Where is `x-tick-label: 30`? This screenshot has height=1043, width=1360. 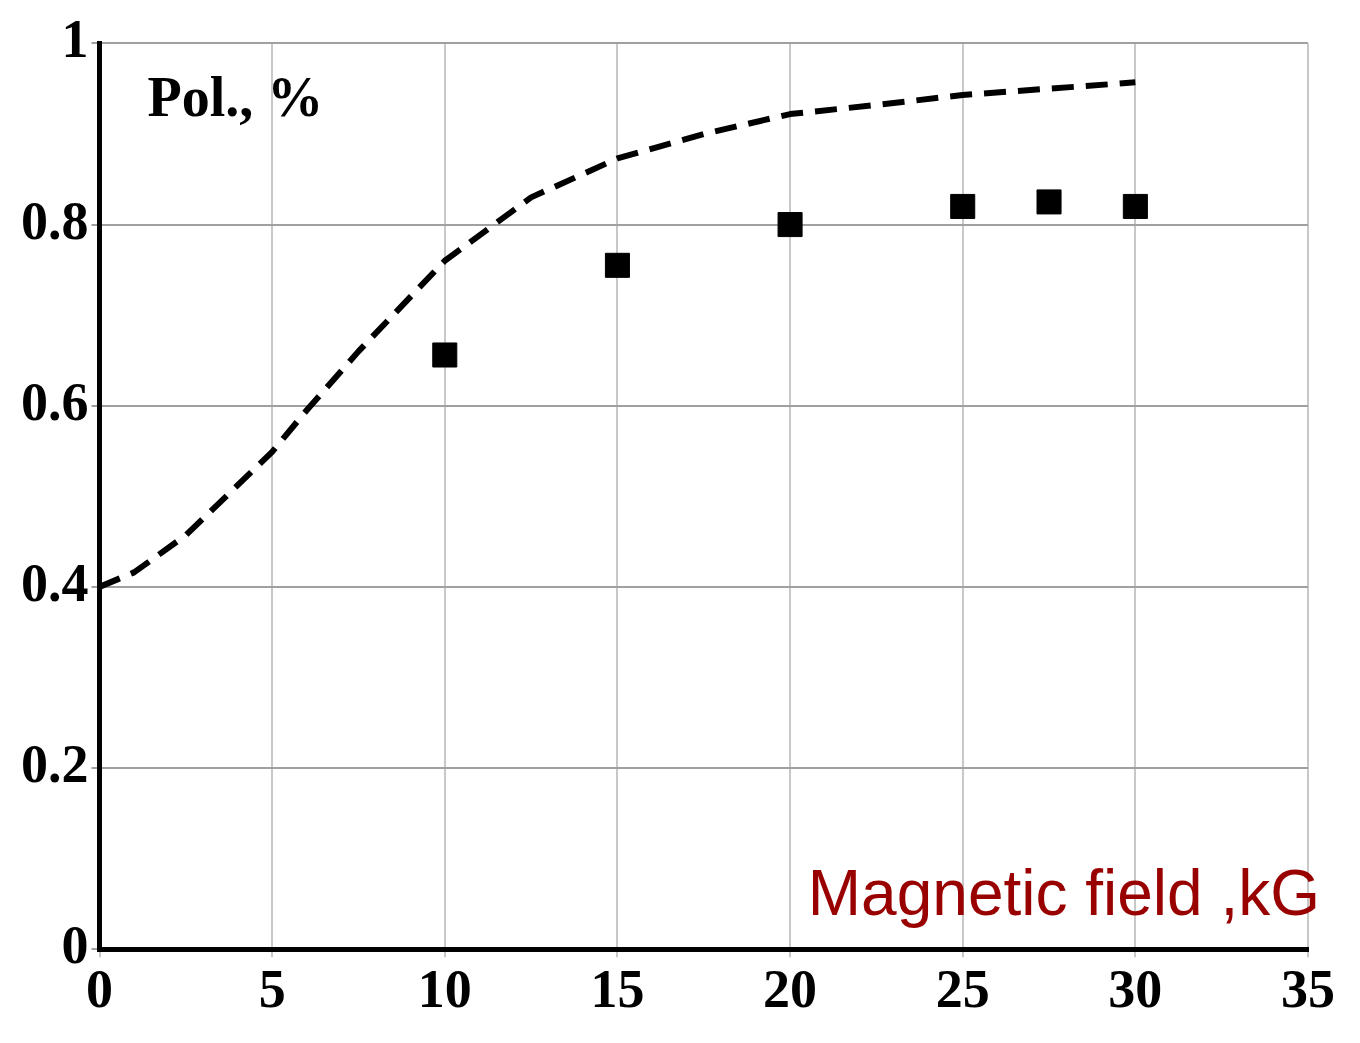 x-tick-label: 30 is located at coordinates (1135, 988).